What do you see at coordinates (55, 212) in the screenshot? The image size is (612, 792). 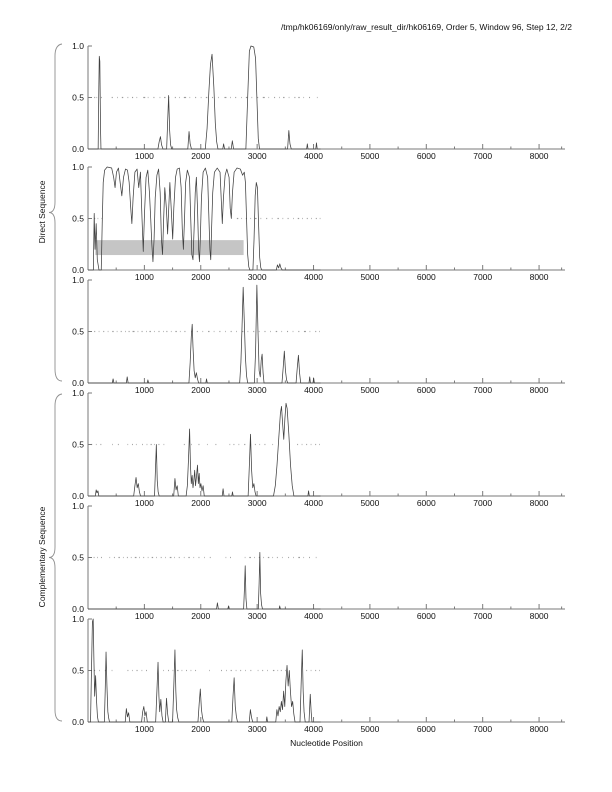 I see `direct-sequence-brace` at bounding box center [55, 212].